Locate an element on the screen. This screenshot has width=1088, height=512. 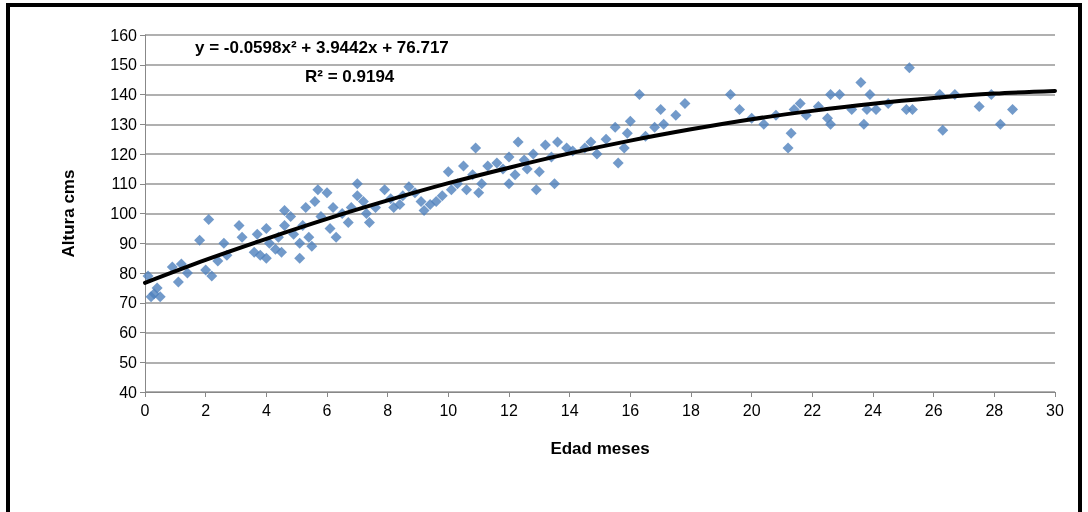
y-tick-label: 150 is located at coordinates (124, 65).